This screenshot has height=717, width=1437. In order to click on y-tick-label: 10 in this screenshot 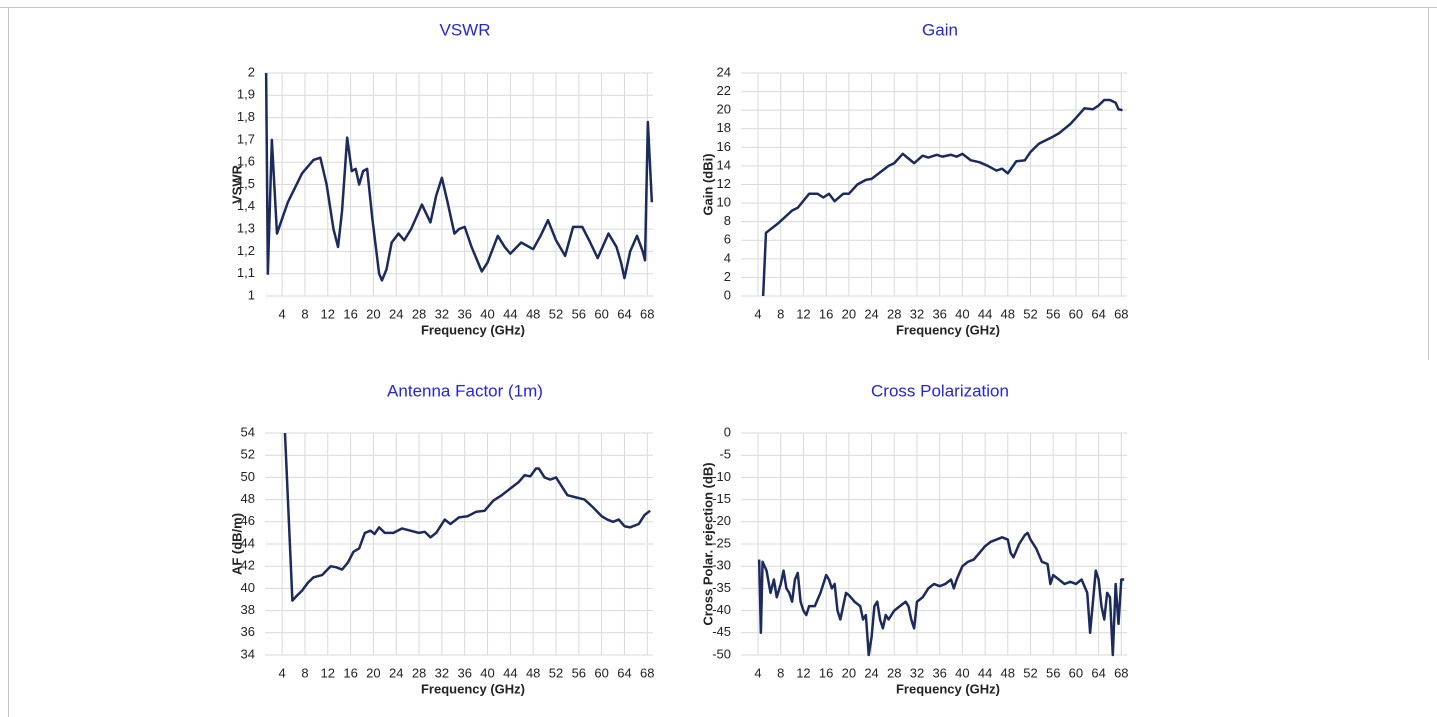, I will do `click(724, 202)`.